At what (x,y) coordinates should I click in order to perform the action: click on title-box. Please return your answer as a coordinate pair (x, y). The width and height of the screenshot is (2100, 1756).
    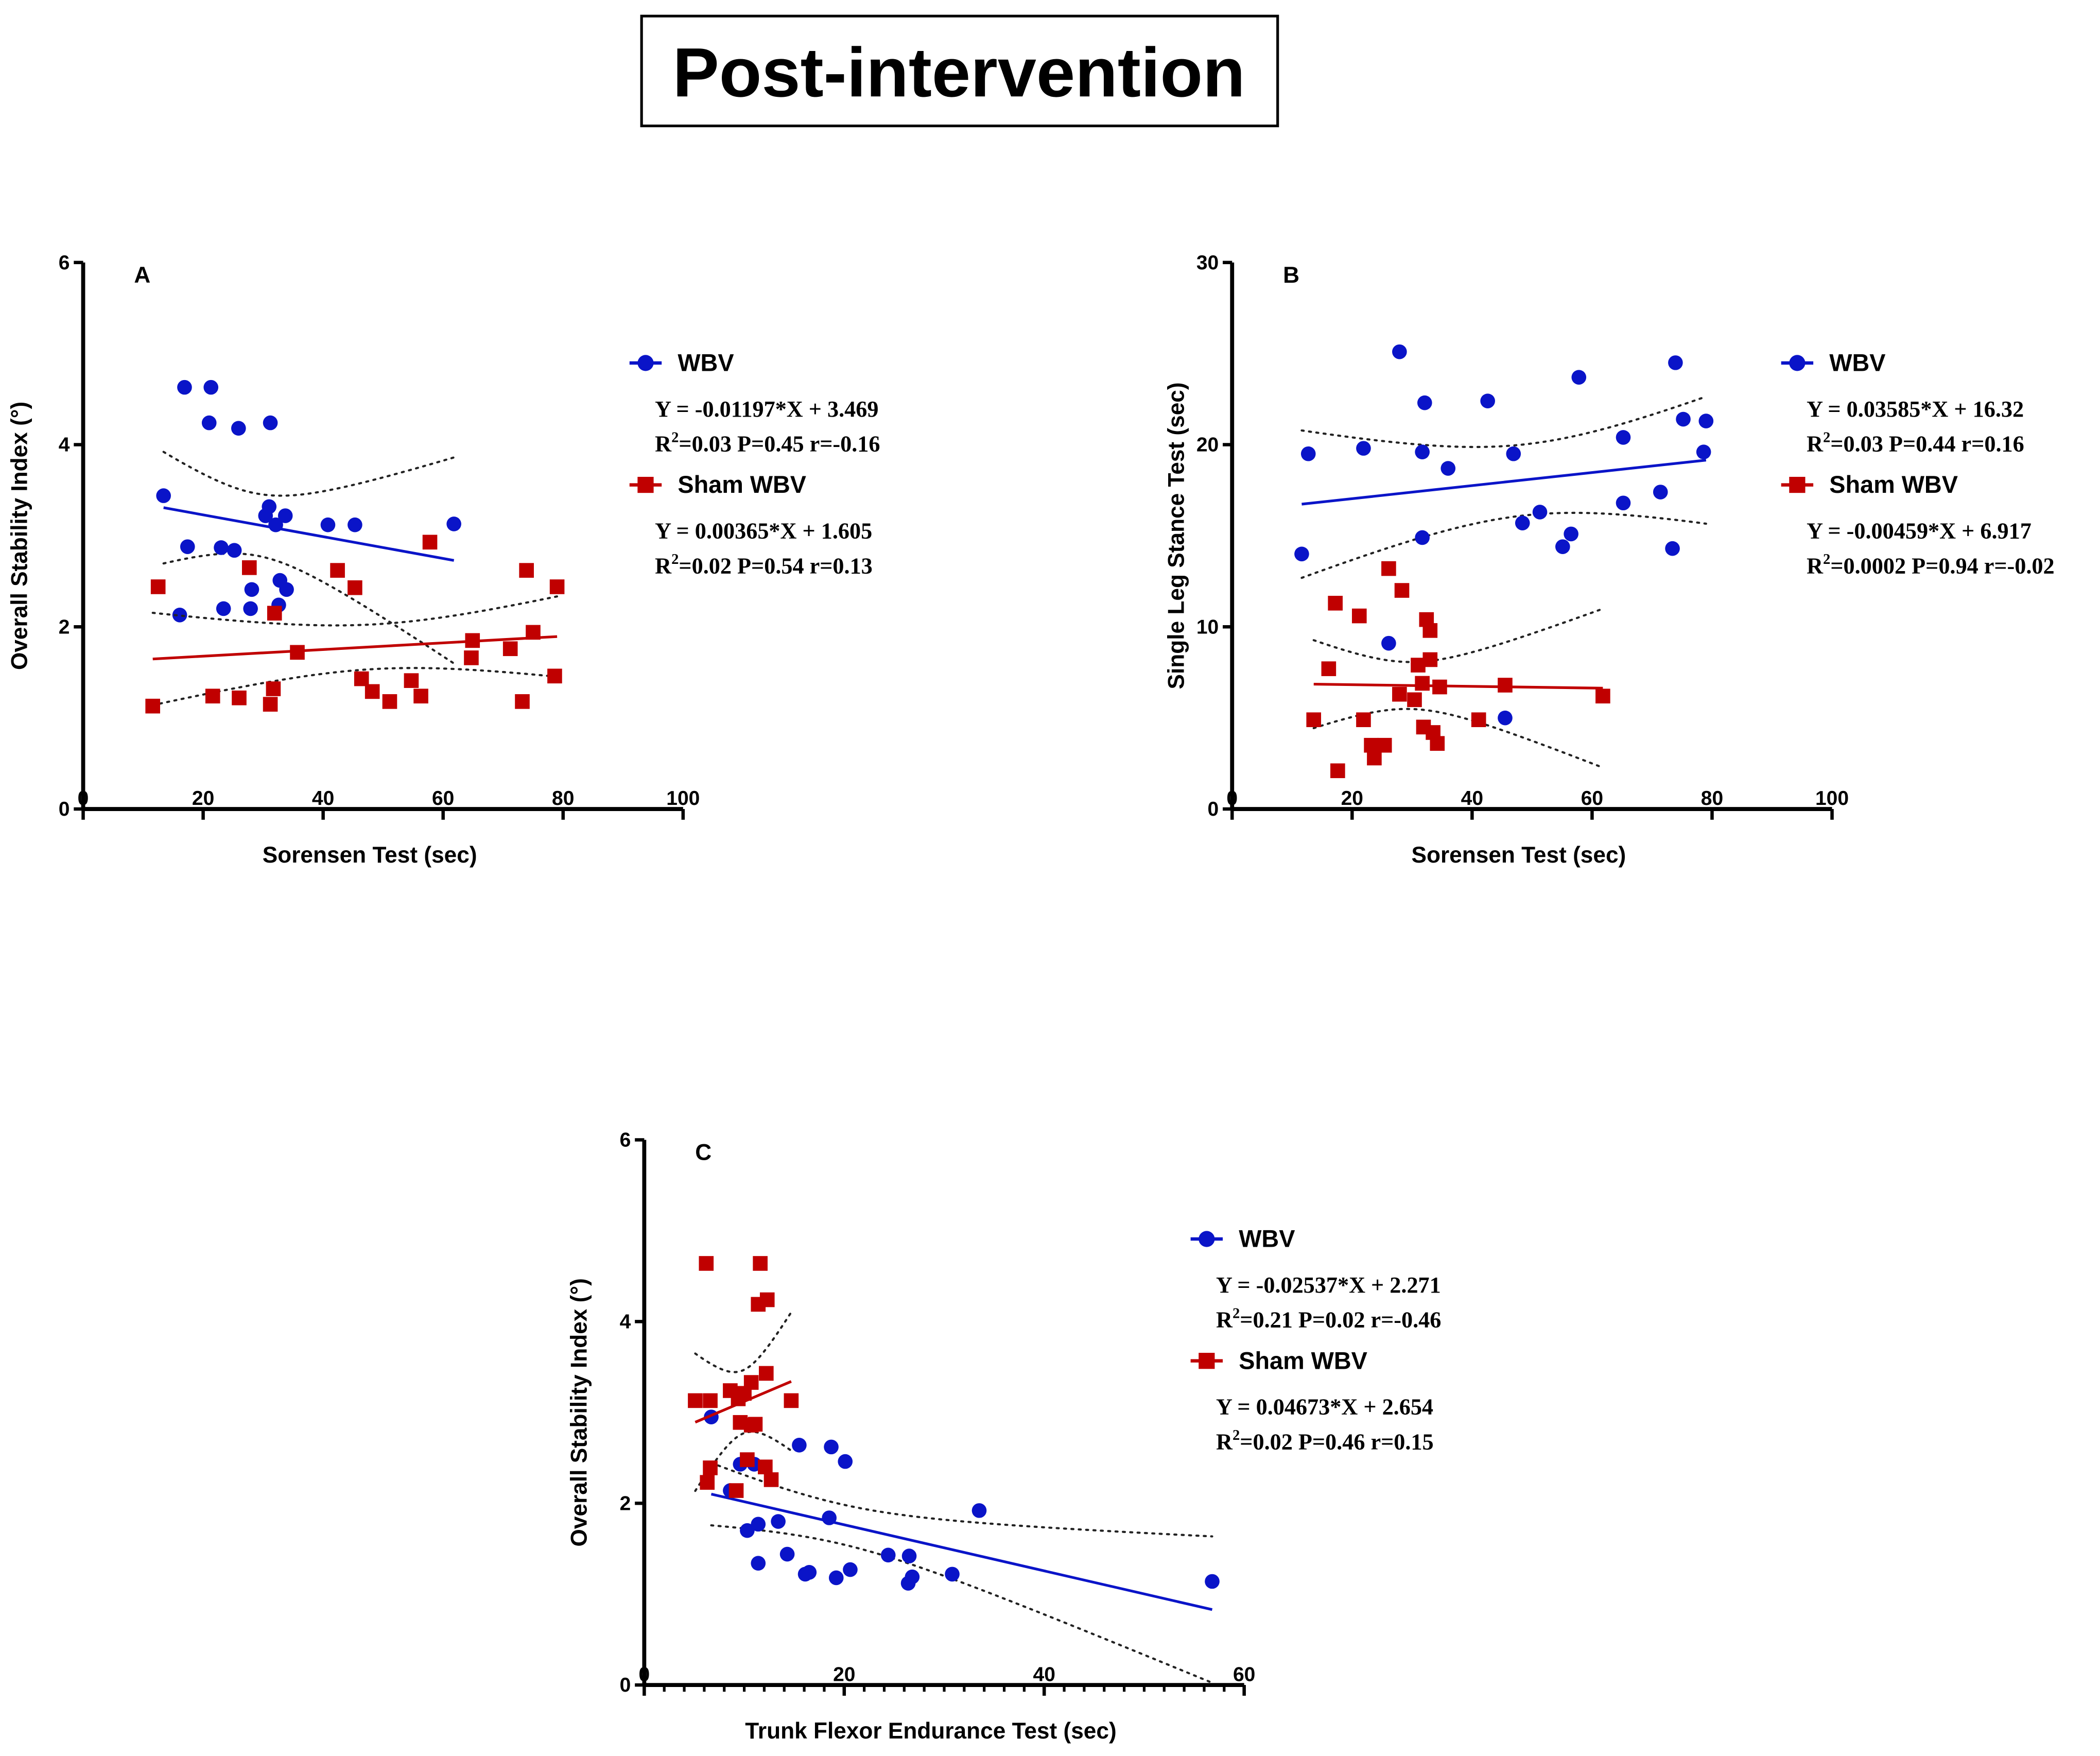
    Looking at the image, I should click on (959, 71).